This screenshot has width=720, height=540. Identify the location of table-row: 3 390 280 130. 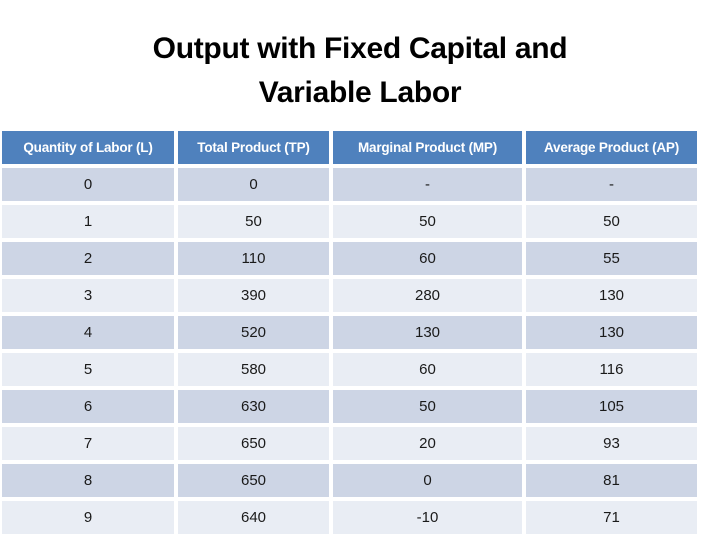
(349, 295).